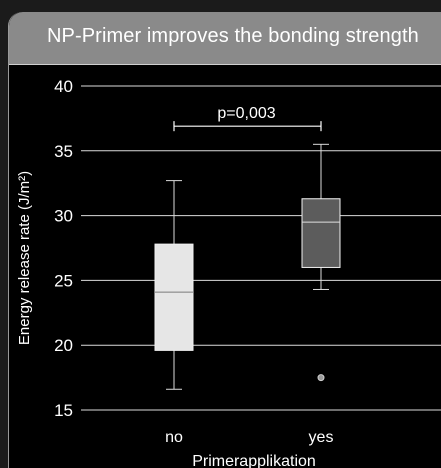 The width and height of the screenshot is (441, 468). I want to click on significance-label: p=0,003, so click(246, 113).